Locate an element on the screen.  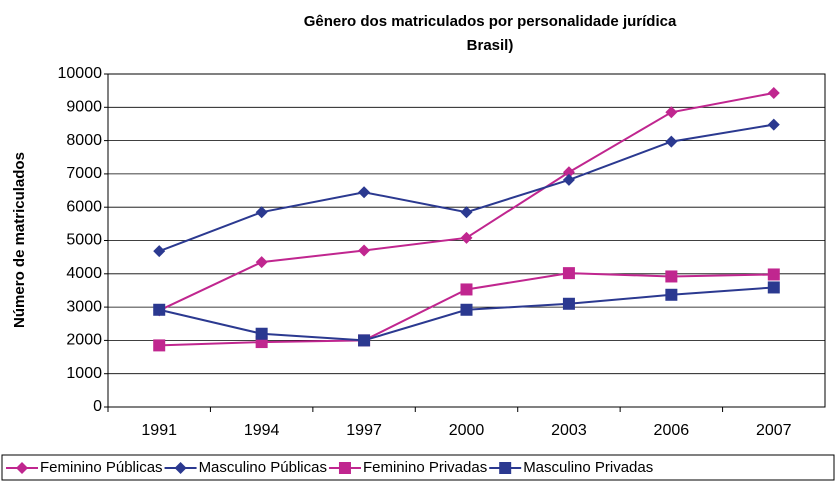
x-tick-label: 2006 is located at coordinates (672, 430).